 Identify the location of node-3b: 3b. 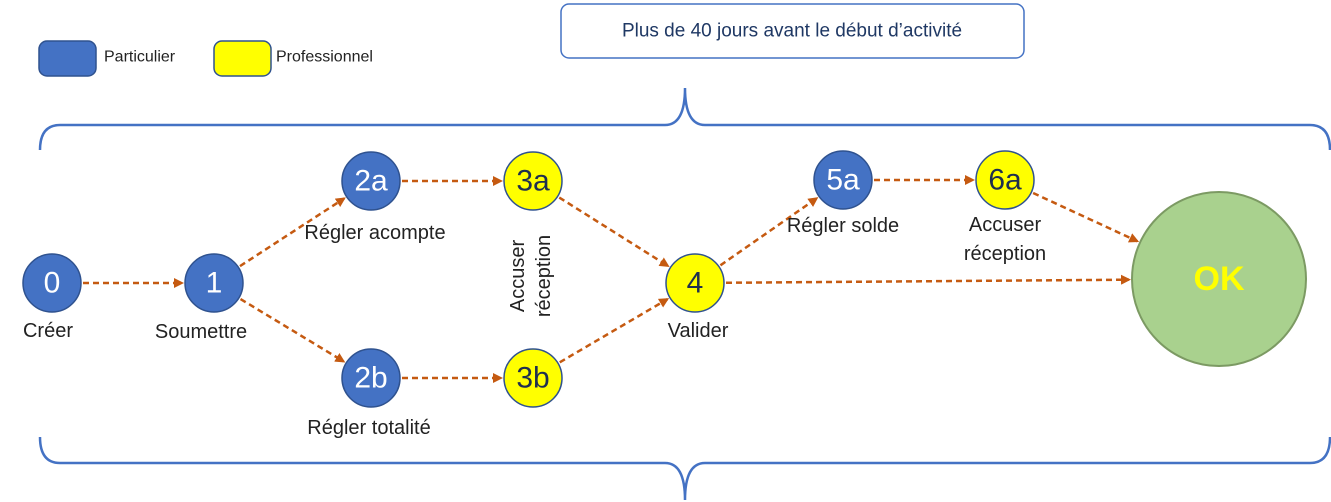
(533, 378).